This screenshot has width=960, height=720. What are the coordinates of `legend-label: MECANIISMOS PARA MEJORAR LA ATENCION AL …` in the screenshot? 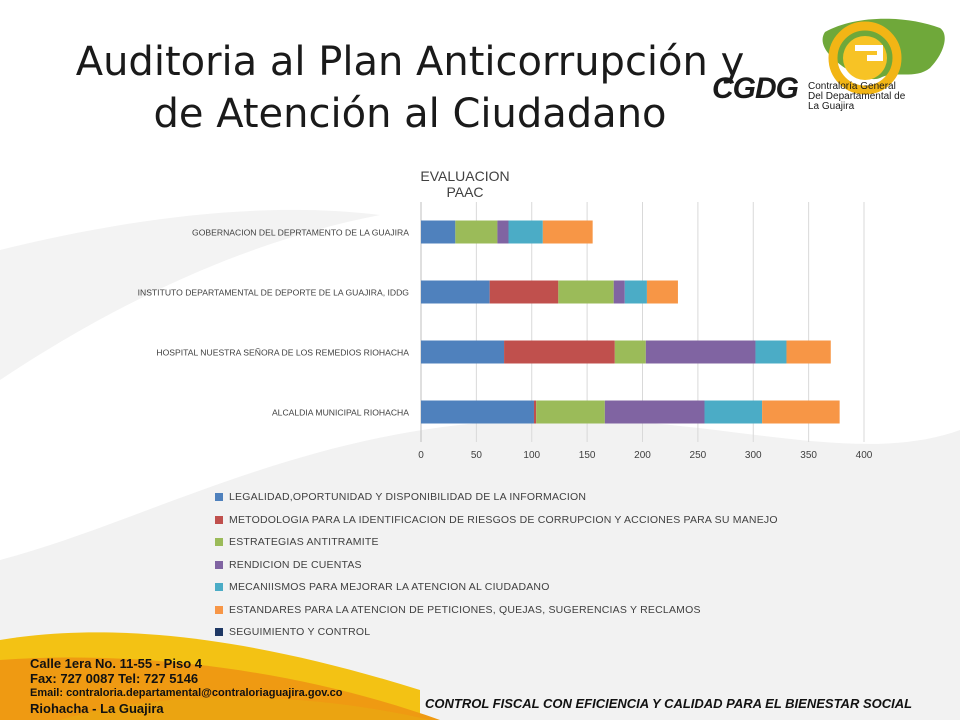 It's located at (389, 587).